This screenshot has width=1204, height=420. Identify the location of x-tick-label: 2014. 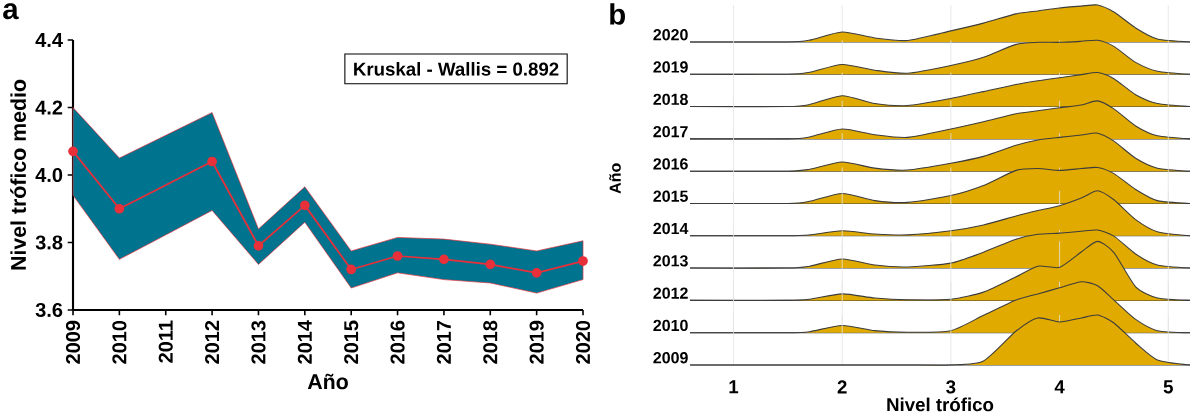
(304, 342).